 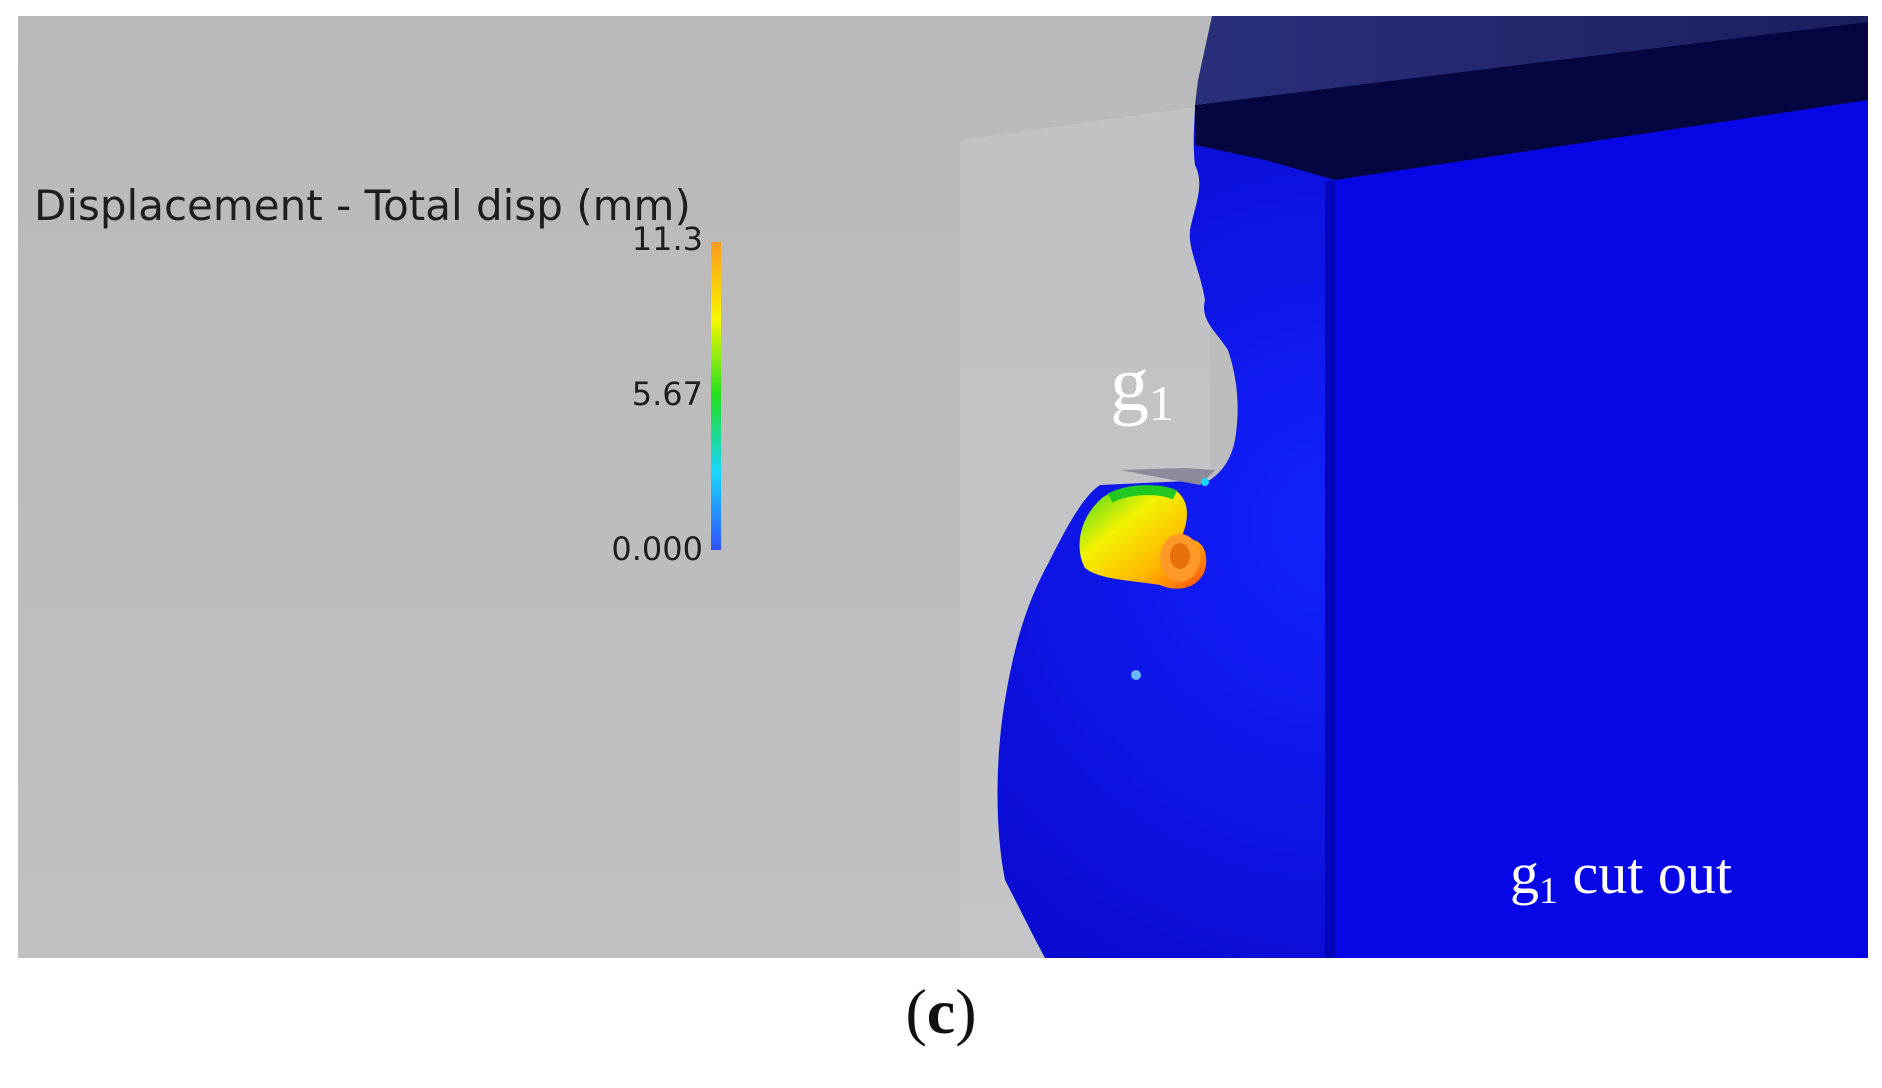 I want to click on g1-notch, so click(x=1167, y=476).